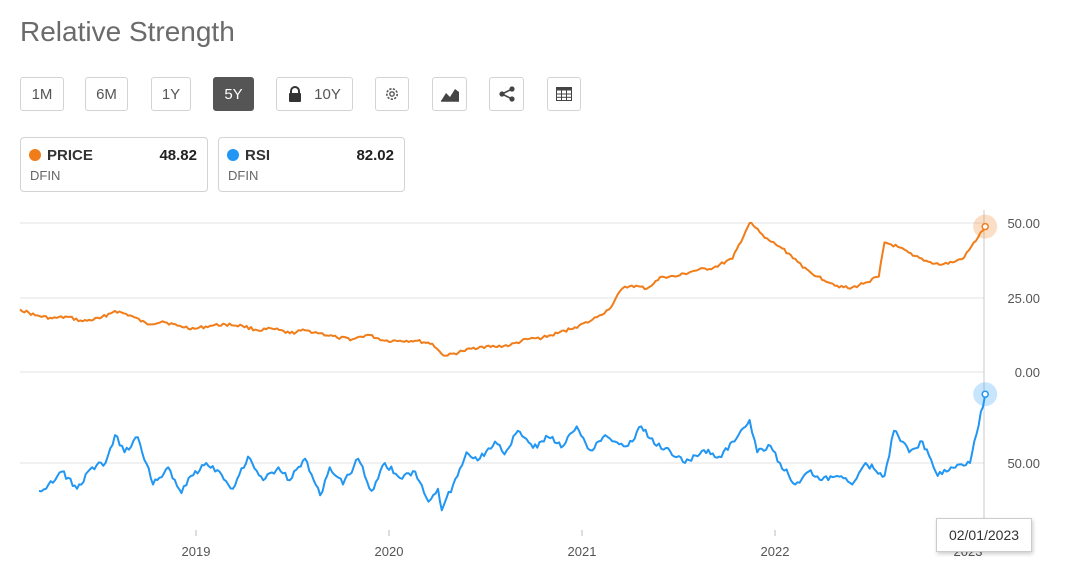  I want to click on range-label: 1Y, so click(171, 94).